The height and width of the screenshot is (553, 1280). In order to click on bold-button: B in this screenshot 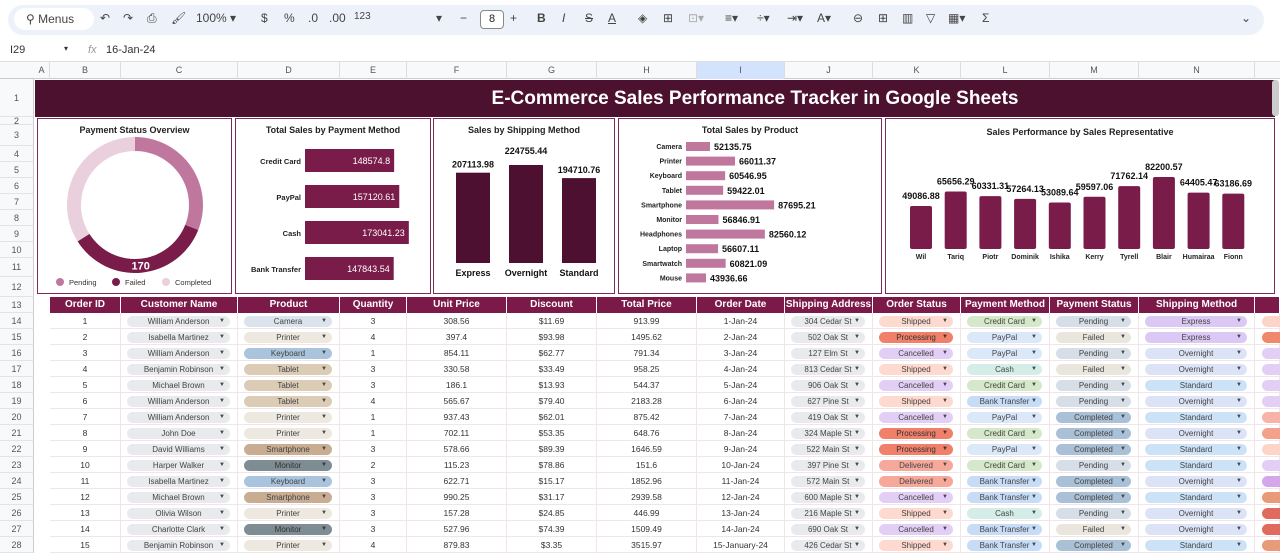, I will do `click(541, 18)`.